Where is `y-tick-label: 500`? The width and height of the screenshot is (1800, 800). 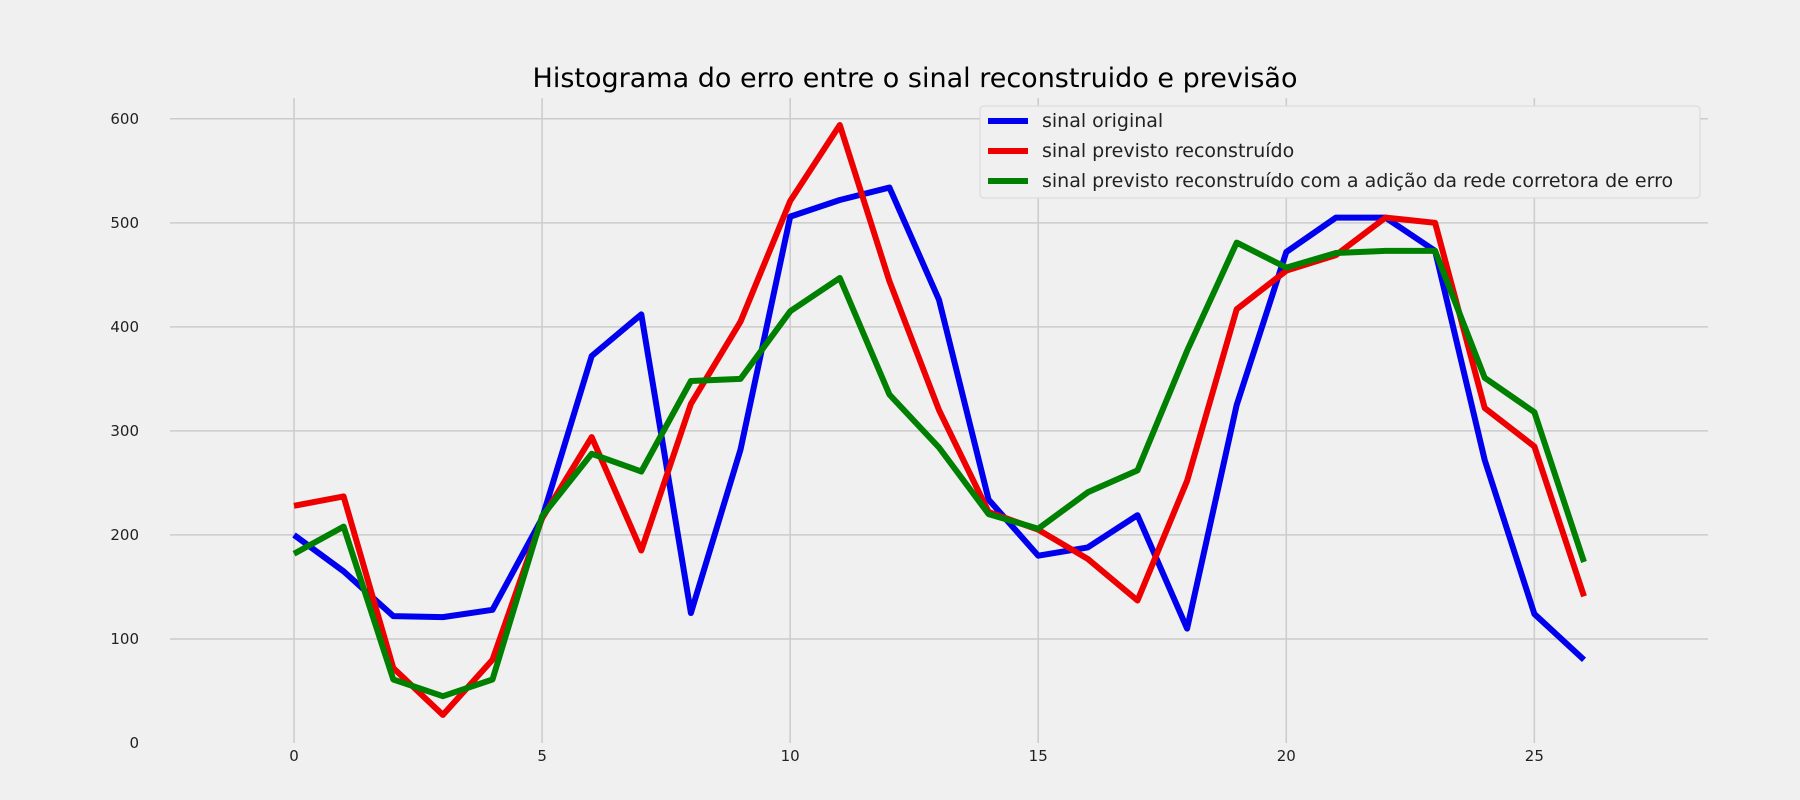 y-tick-label: 500 is located at coordinates (124, 223).